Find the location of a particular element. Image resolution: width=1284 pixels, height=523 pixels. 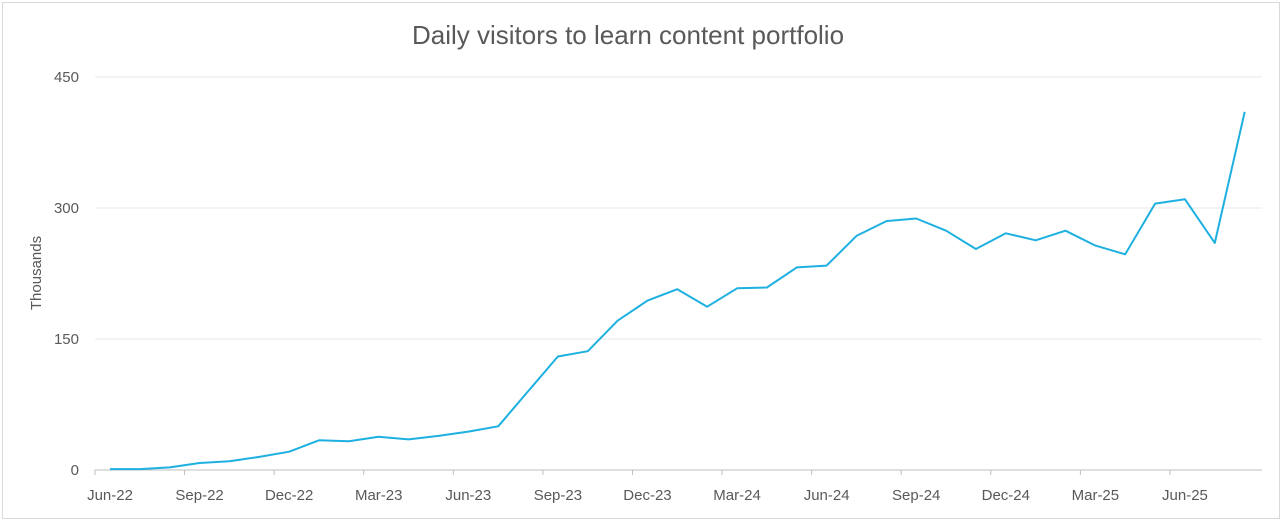

x-tick-label: Jun-22 is located at coordinates (110, 495).